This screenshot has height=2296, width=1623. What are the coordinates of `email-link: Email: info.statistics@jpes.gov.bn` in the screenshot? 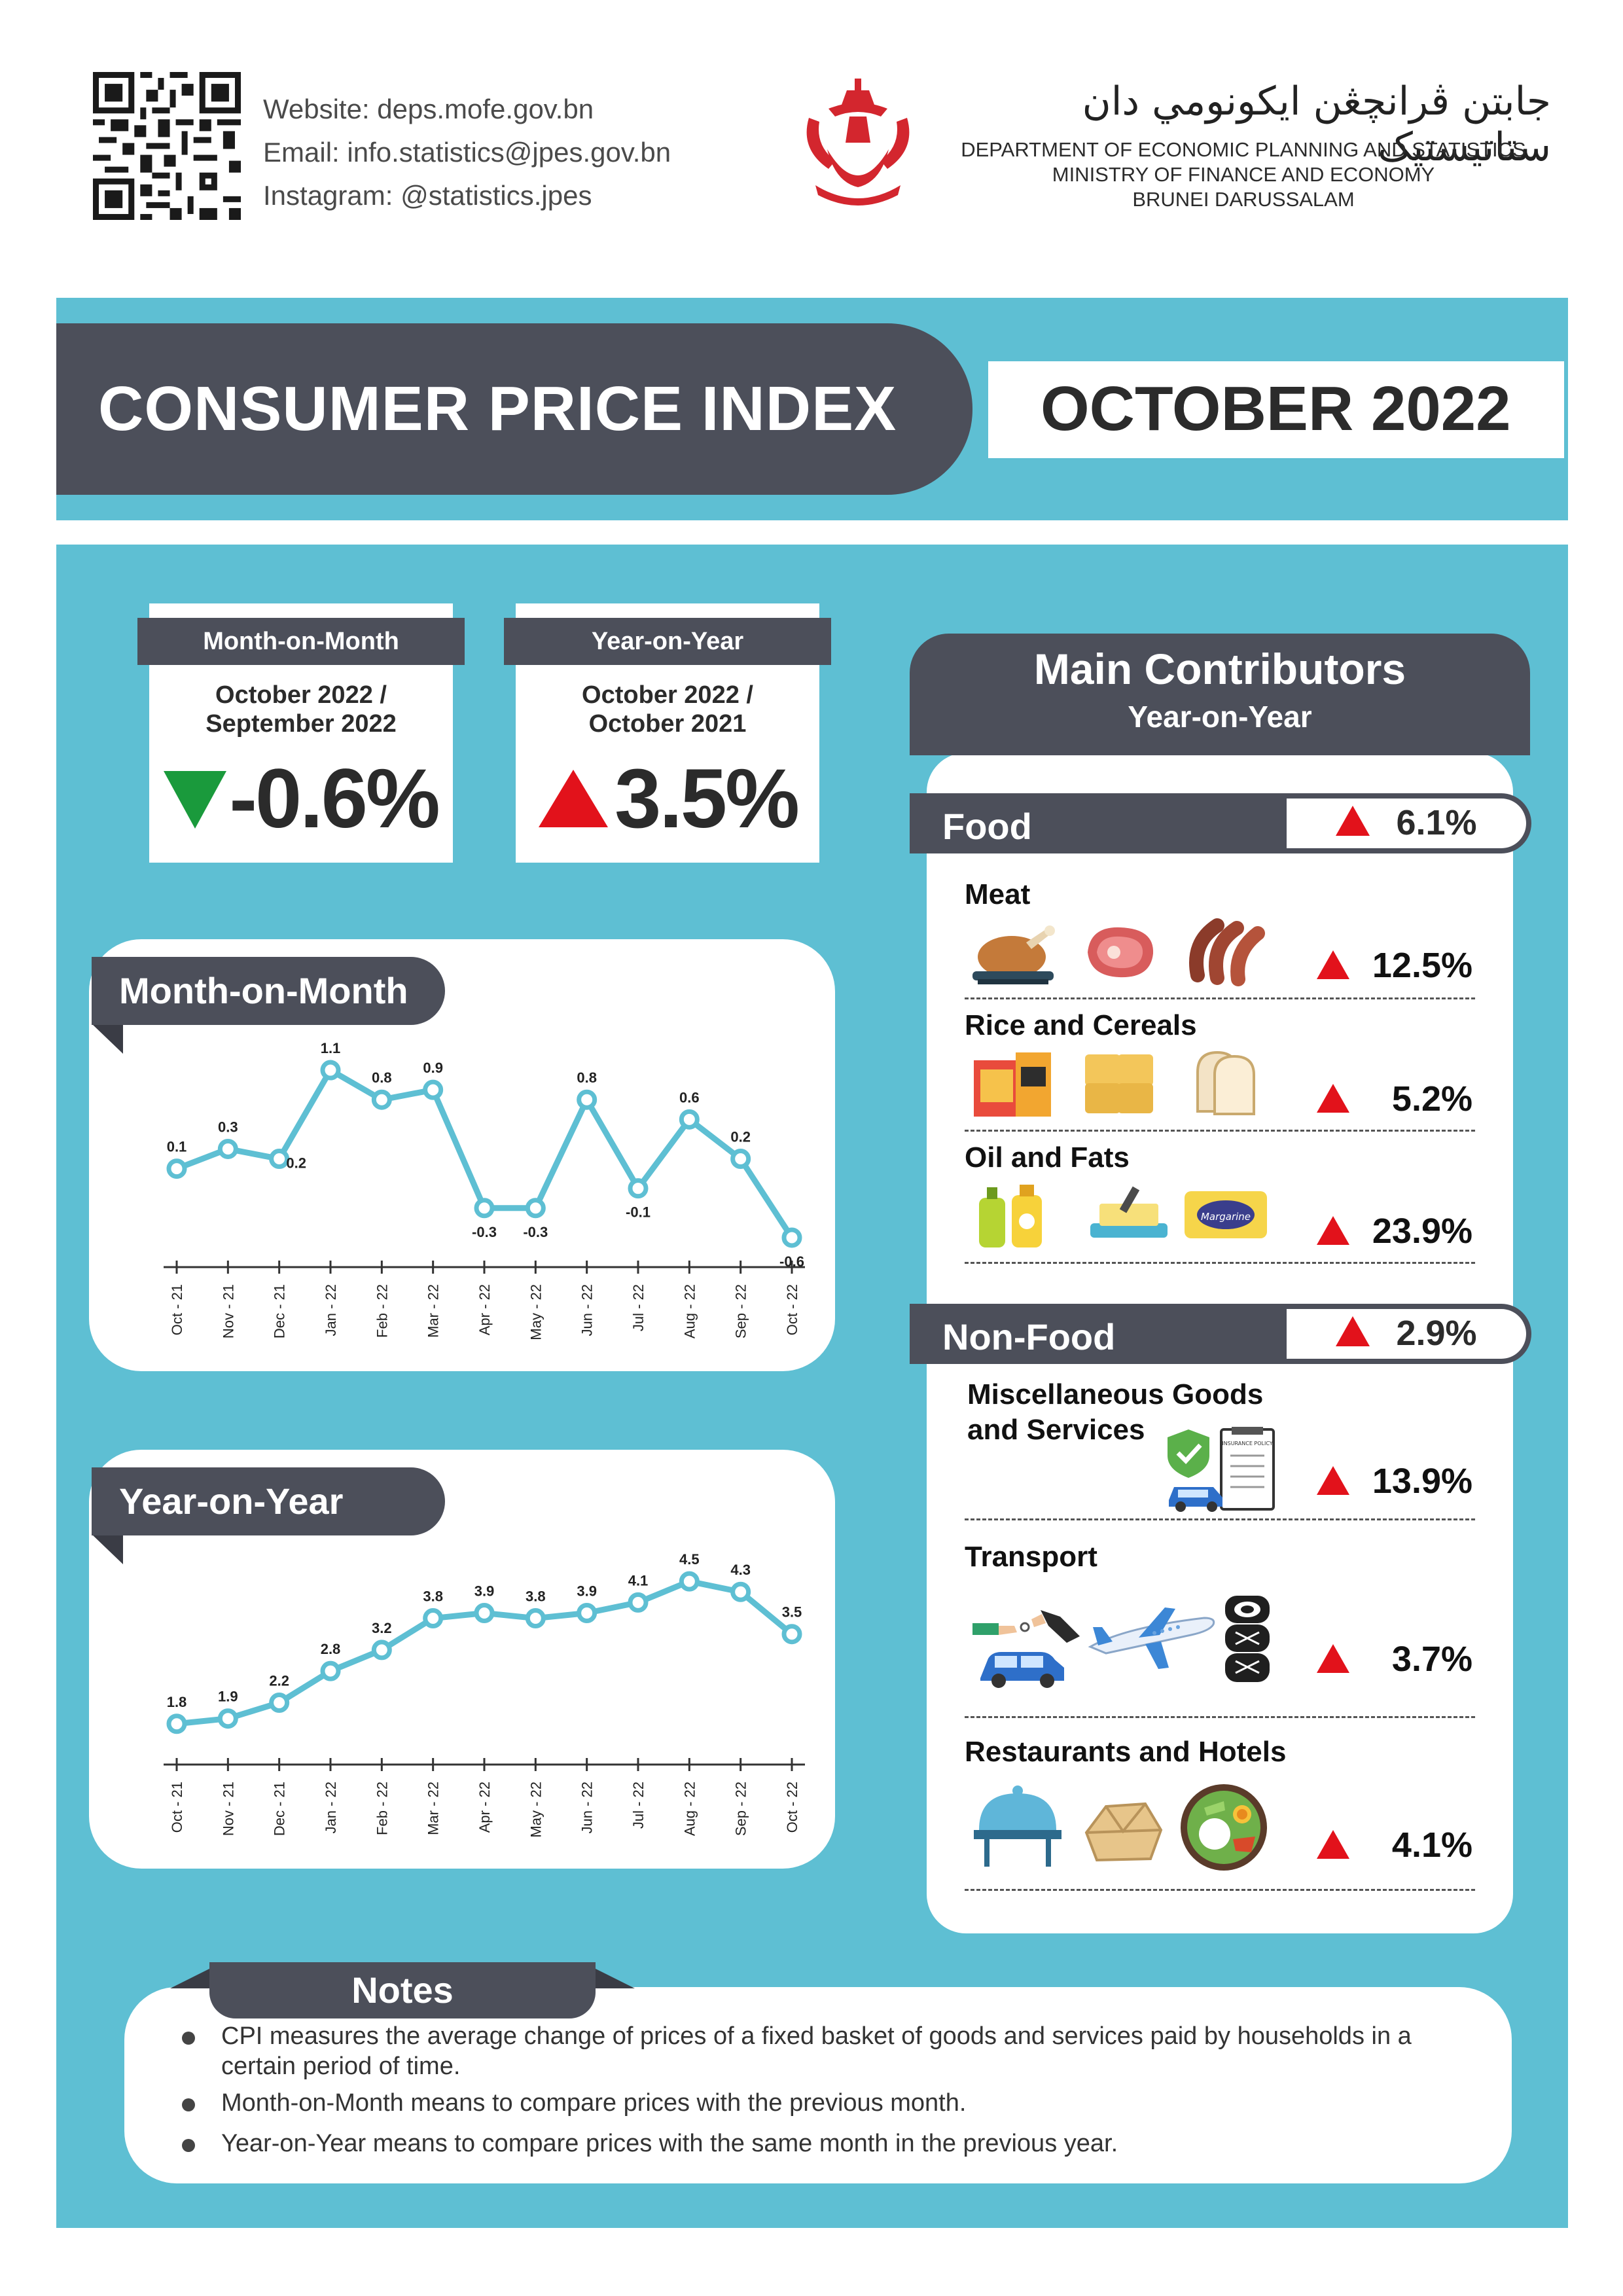 It's located at (467, 152).